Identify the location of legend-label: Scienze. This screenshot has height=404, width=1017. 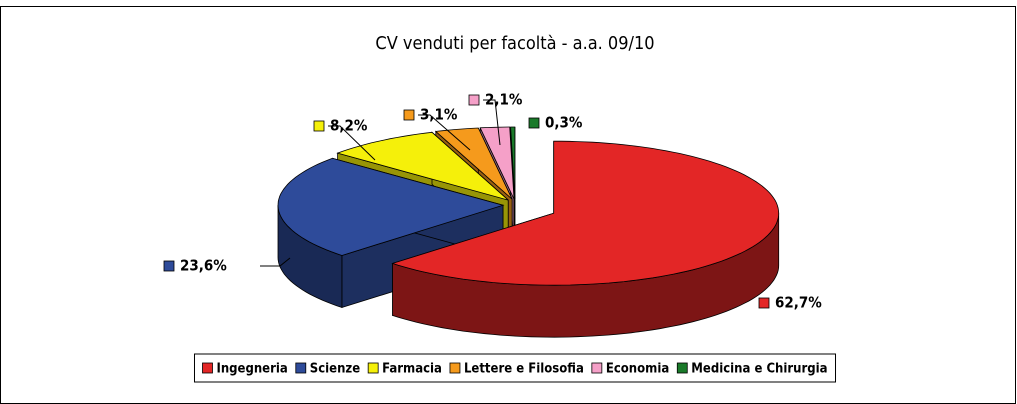
(335, 369).